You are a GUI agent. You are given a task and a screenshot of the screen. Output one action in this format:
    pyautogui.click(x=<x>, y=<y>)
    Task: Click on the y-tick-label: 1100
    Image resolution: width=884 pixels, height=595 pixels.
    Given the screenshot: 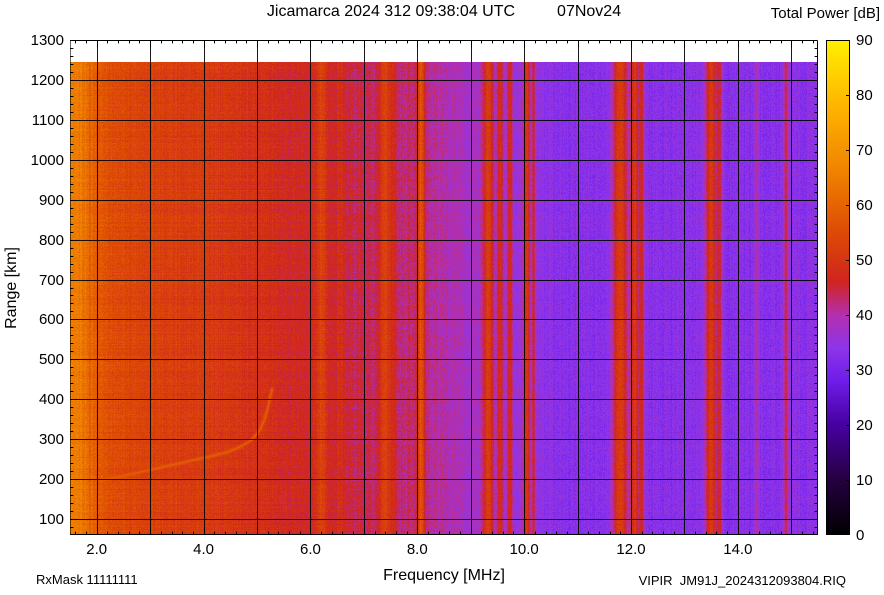 What is the action you would take?
    pyautogui.click(x=47, y=120)
    